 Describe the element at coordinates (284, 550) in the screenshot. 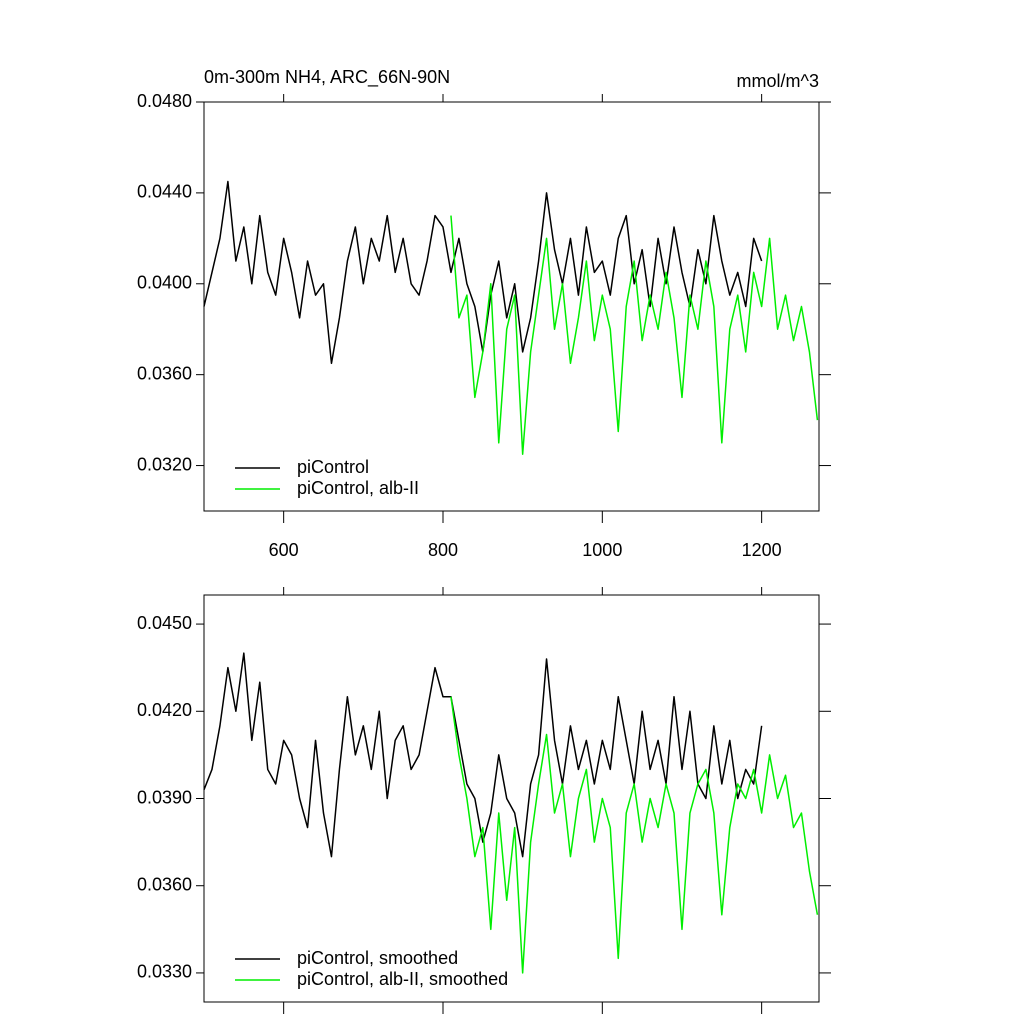

I see `x-tick-label: 600` at that location.